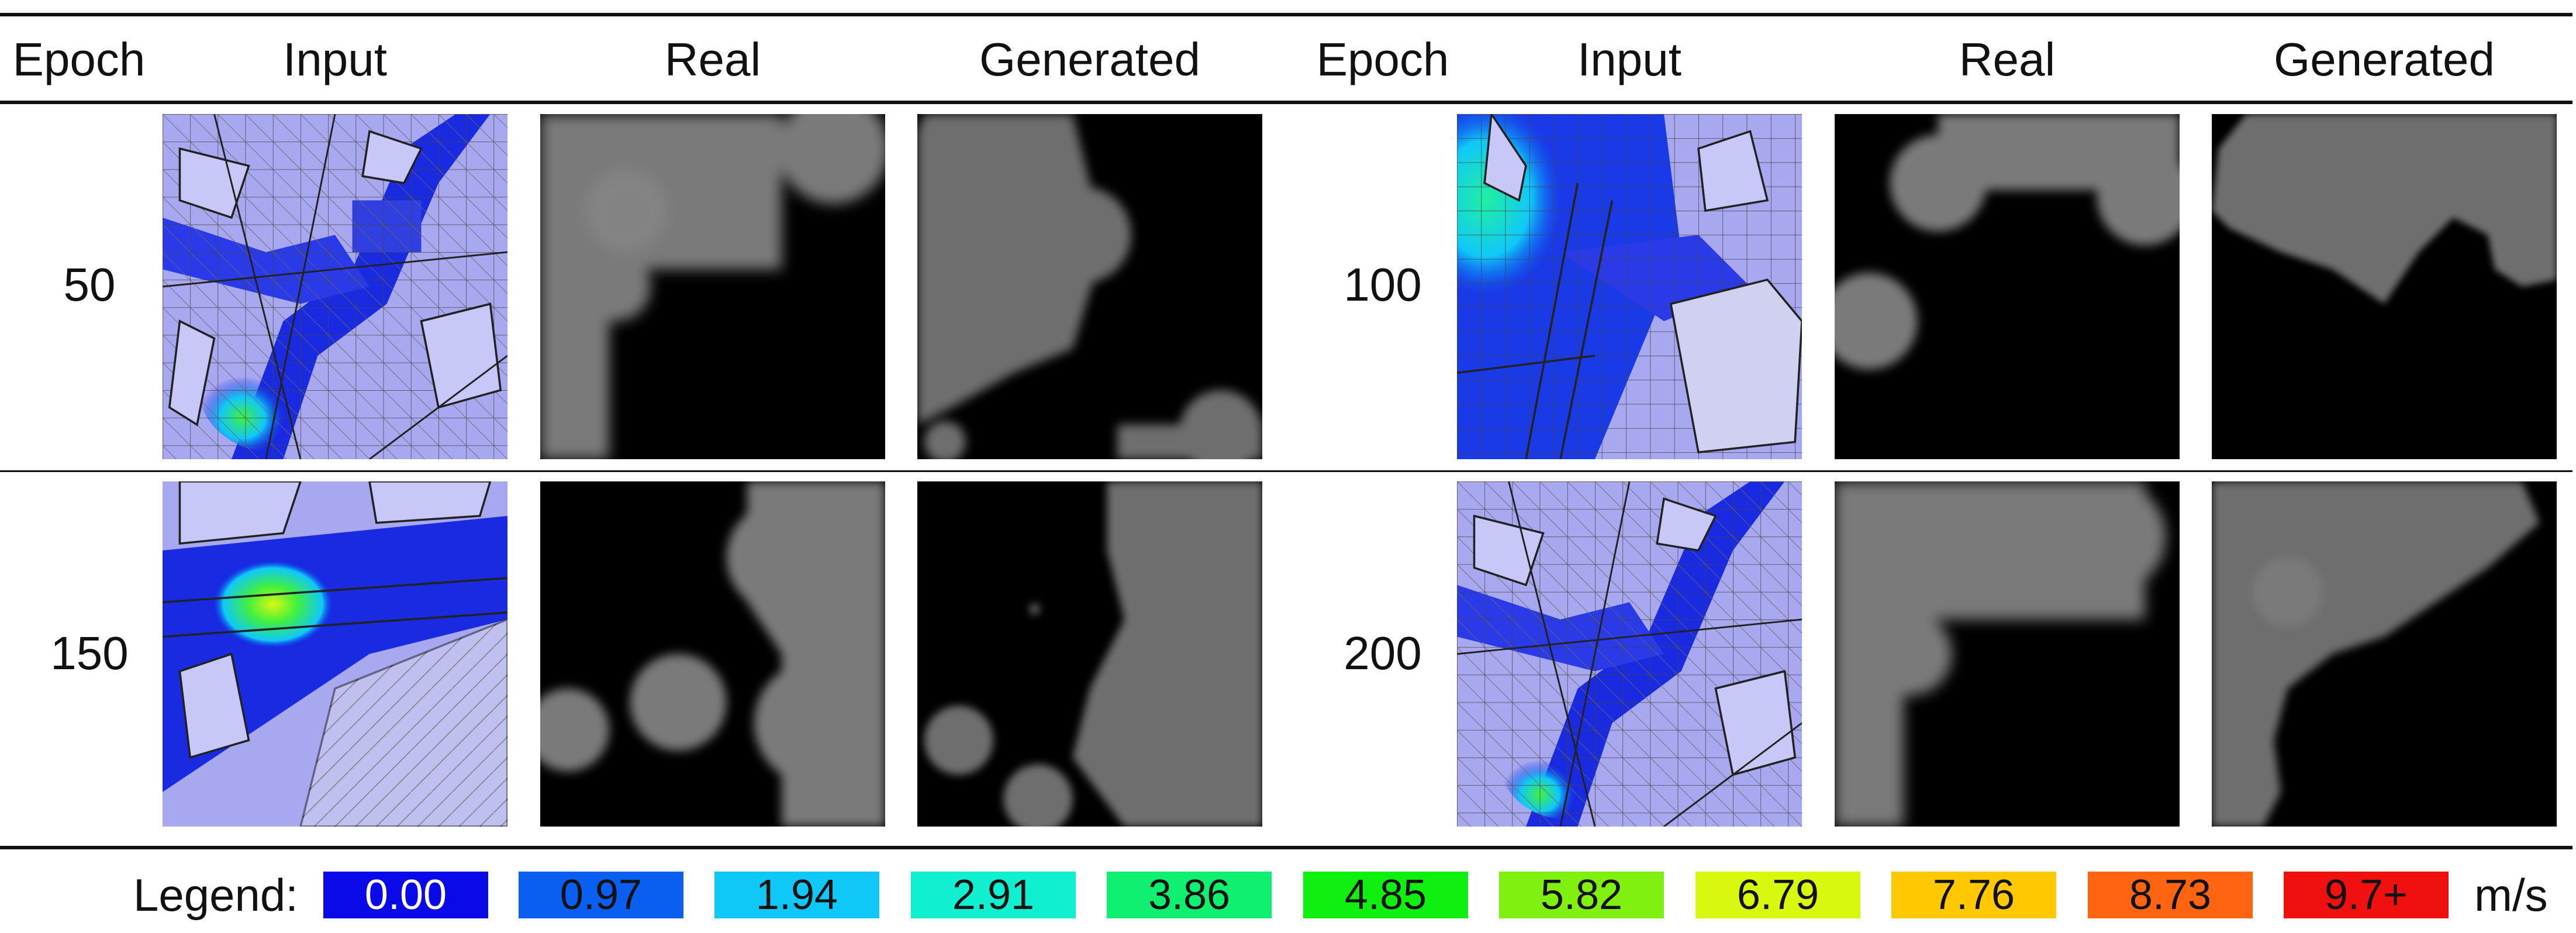 This screenshot has height=933, width=2576. Describe the element at coordinates (1286, 471) in the screenshot. I see `row-divider` at that location.